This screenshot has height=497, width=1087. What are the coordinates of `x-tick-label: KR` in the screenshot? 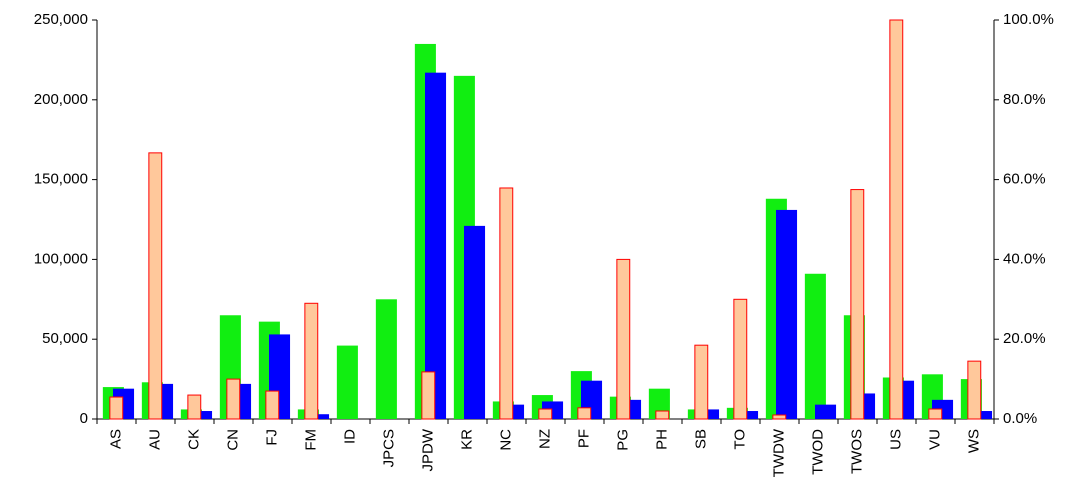 It's located at (466, 439).